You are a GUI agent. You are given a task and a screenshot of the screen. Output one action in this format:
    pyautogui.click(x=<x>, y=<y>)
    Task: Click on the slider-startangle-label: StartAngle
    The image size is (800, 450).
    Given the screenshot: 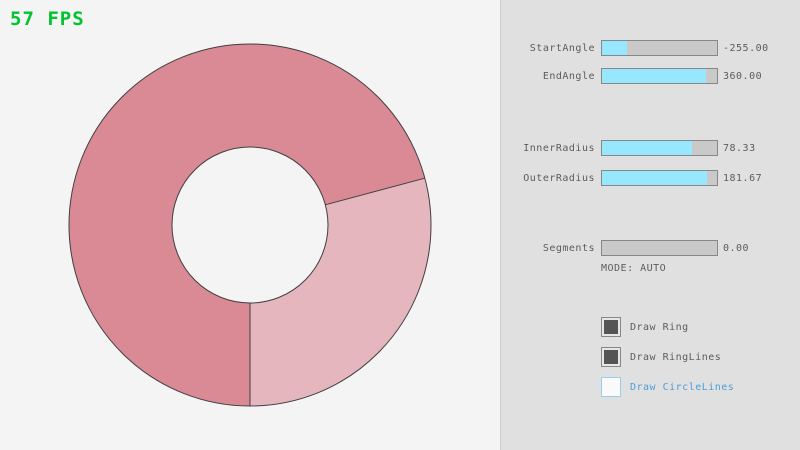 What is the action you would take?
    pyautogui.click(x=562, y=48)
    